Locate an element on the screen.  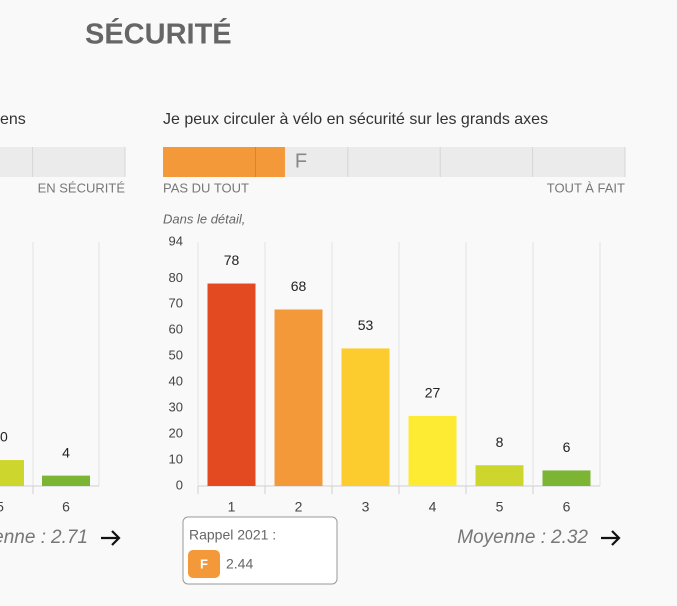
average: Moyenne :2.71 is located at coordinates (44, 537).